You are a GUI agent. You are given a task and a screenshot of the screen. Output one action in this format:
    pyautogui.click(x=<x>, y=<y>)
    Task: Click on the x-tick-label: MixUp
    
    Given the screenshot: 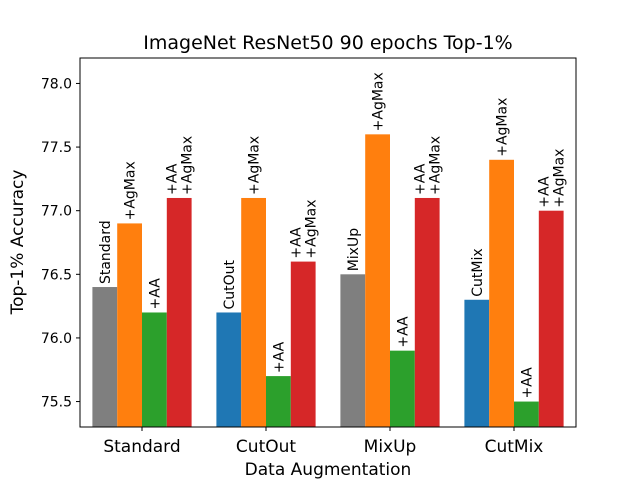 What is the action you would take?
    pyautogui.click(x=390, y=447)
    